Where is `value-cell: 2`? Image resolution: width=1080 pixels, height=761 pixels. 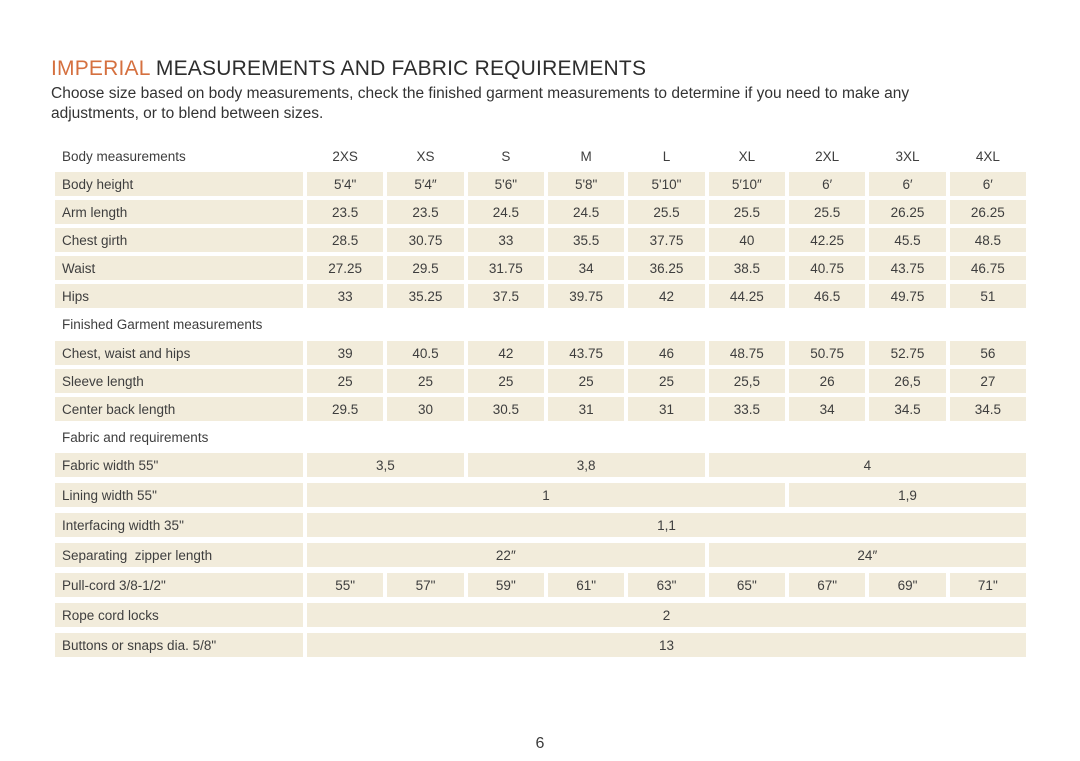 value-cell: 2 is located at coordinates (666, 615).